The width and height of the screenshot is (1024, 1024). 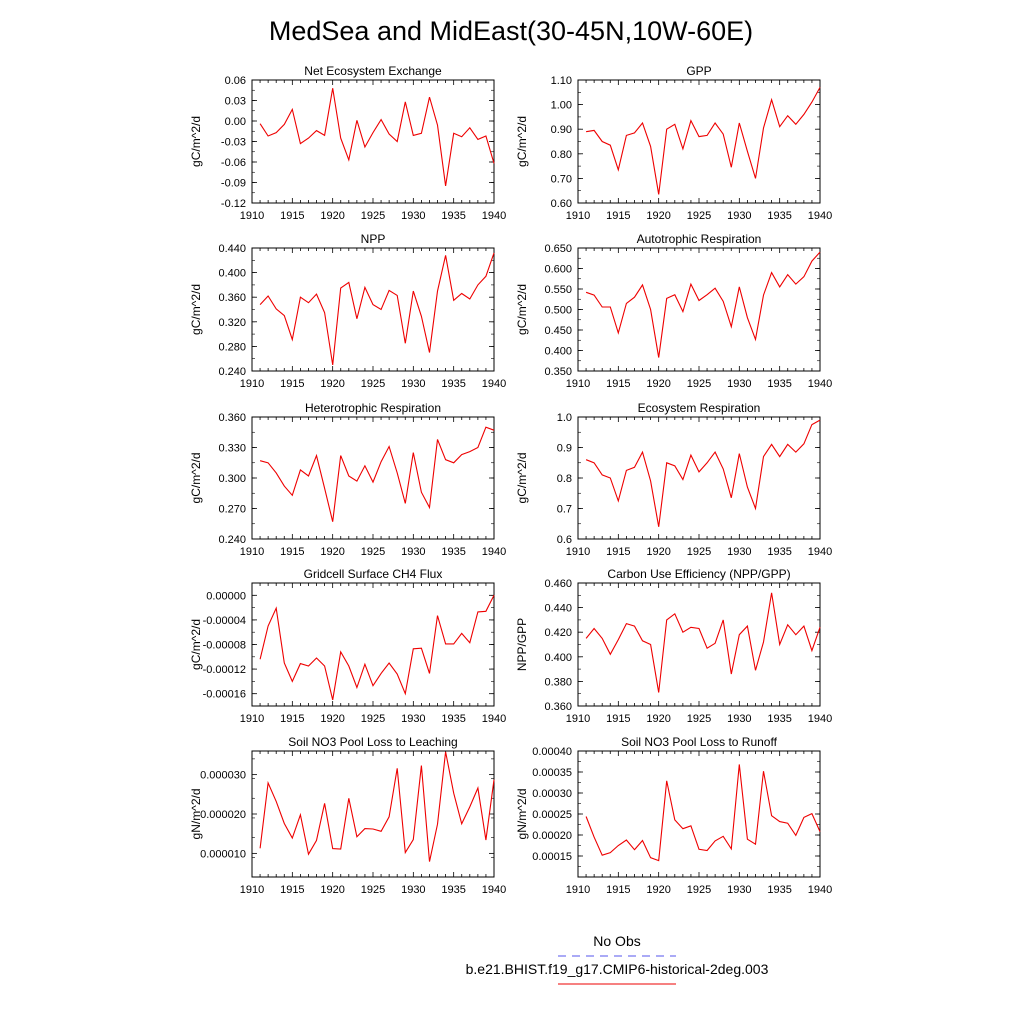 What do you see at coordinates (564, 510) in the screenshot?
I see `y-tick-label: 0.7` at bounding box center [564, 510].